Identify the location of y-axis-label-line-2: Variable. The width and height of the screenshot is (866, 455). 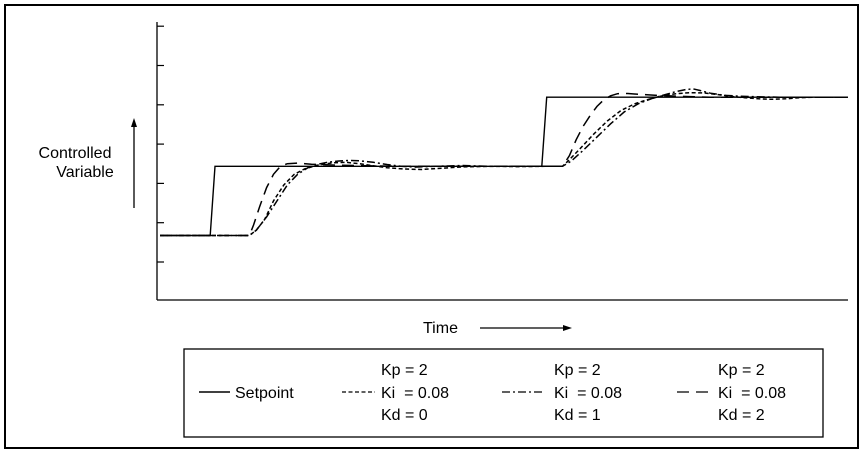
(85, 172).